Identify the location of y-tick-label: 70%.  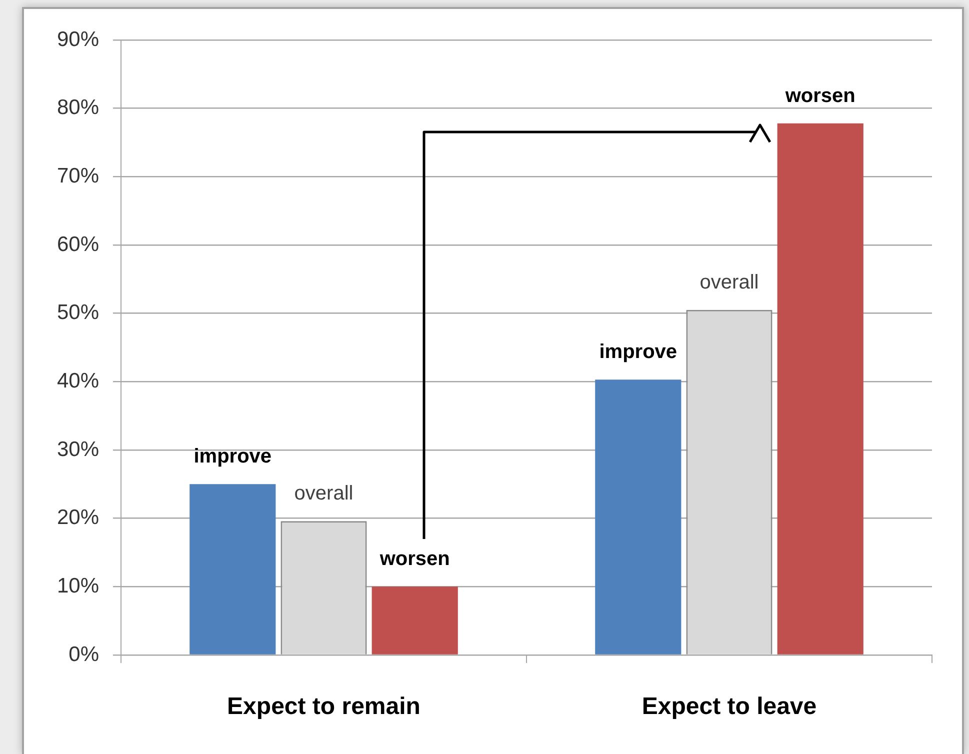
(77, 176).